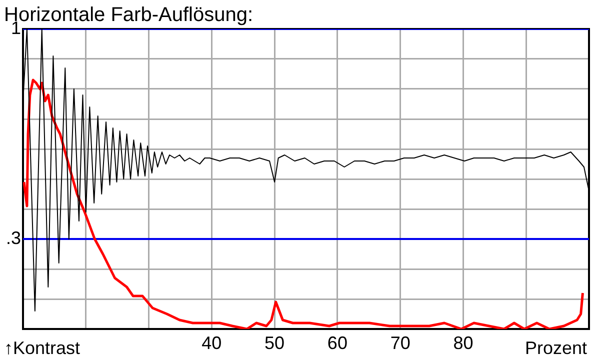 The width and height of the screenshot is (600, 364). Describe the element at coordinates (42, 348) in the screenshot. I see `y-axis-title: ↑Kontrast` at that location.